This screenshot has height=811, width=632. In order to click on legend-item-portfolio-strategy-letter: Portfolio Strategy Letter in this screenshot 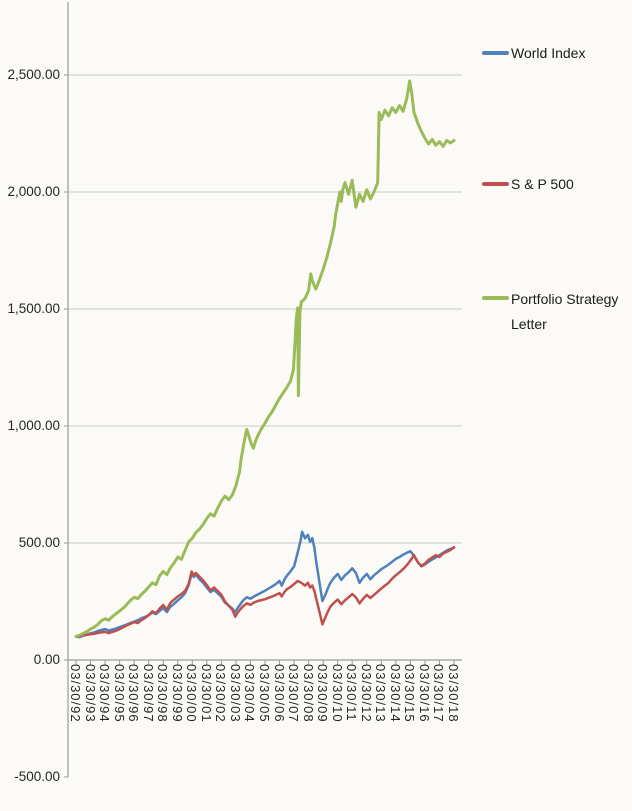, I will do `click(552, 313)`.